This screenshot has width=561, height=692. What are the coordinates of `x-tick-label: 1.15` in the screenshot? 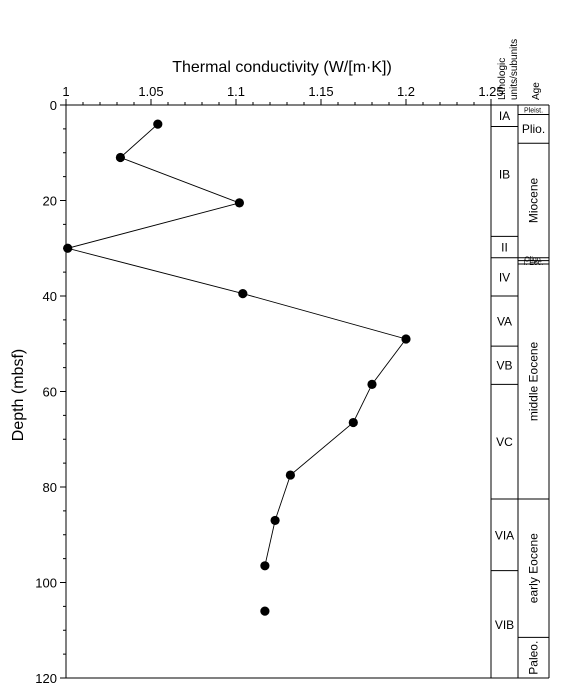 It's located at (320, 91).